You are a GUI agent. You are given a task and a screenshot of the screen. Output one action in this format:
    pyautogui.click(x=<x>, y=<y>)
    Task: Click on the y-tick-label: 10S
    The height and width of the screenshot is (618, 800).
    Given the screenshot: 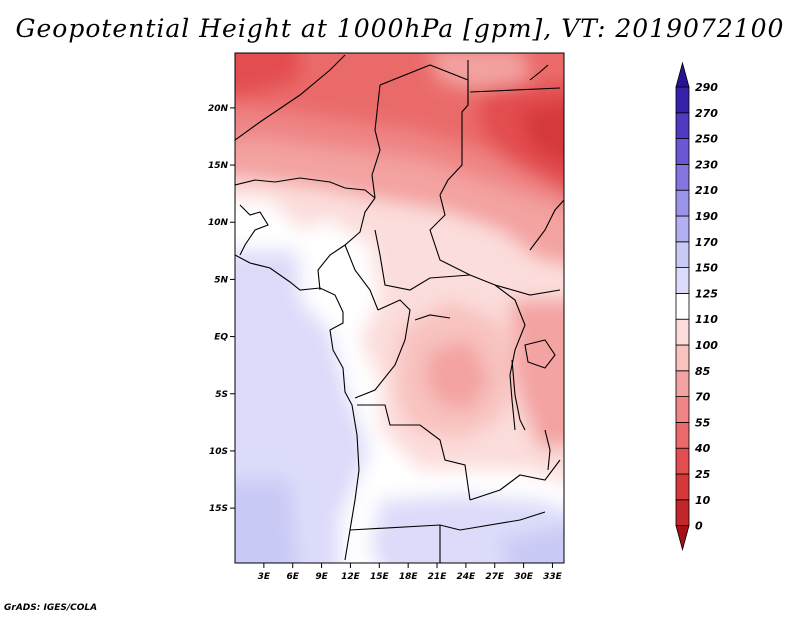 What is the action you would take?
    pyautogui.click(x=218, y=452)
    